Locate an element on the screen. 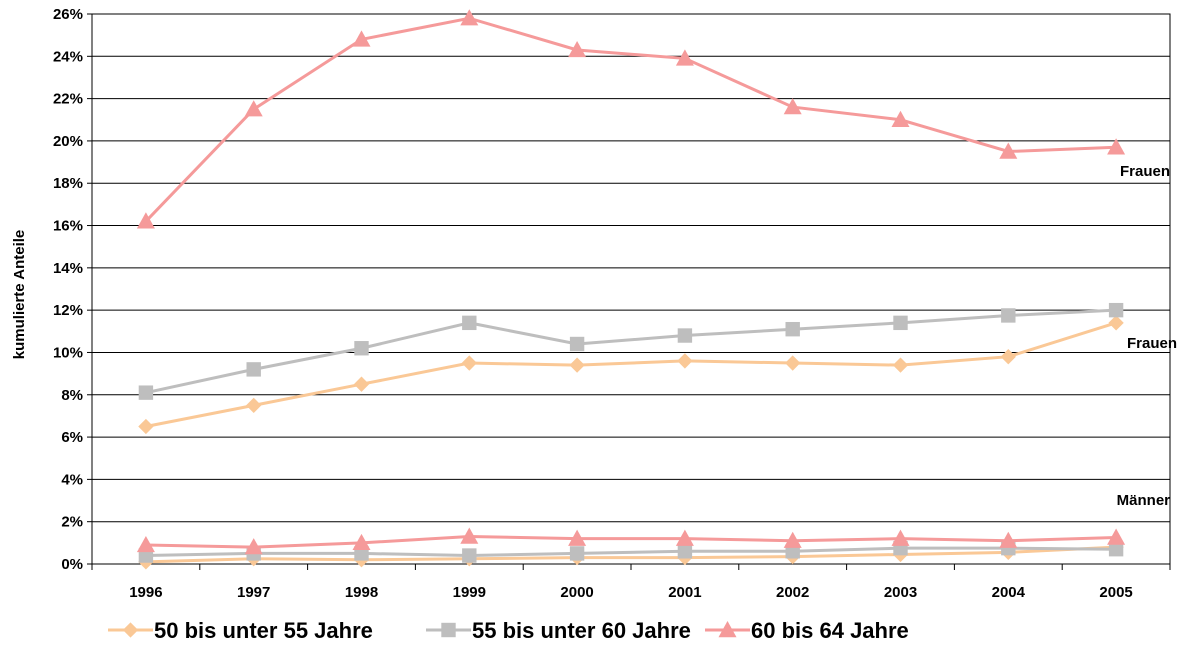 The width and height of the screenshot is (1177, 655). y-tick-label: 12% is located at coordinates (68, 310).